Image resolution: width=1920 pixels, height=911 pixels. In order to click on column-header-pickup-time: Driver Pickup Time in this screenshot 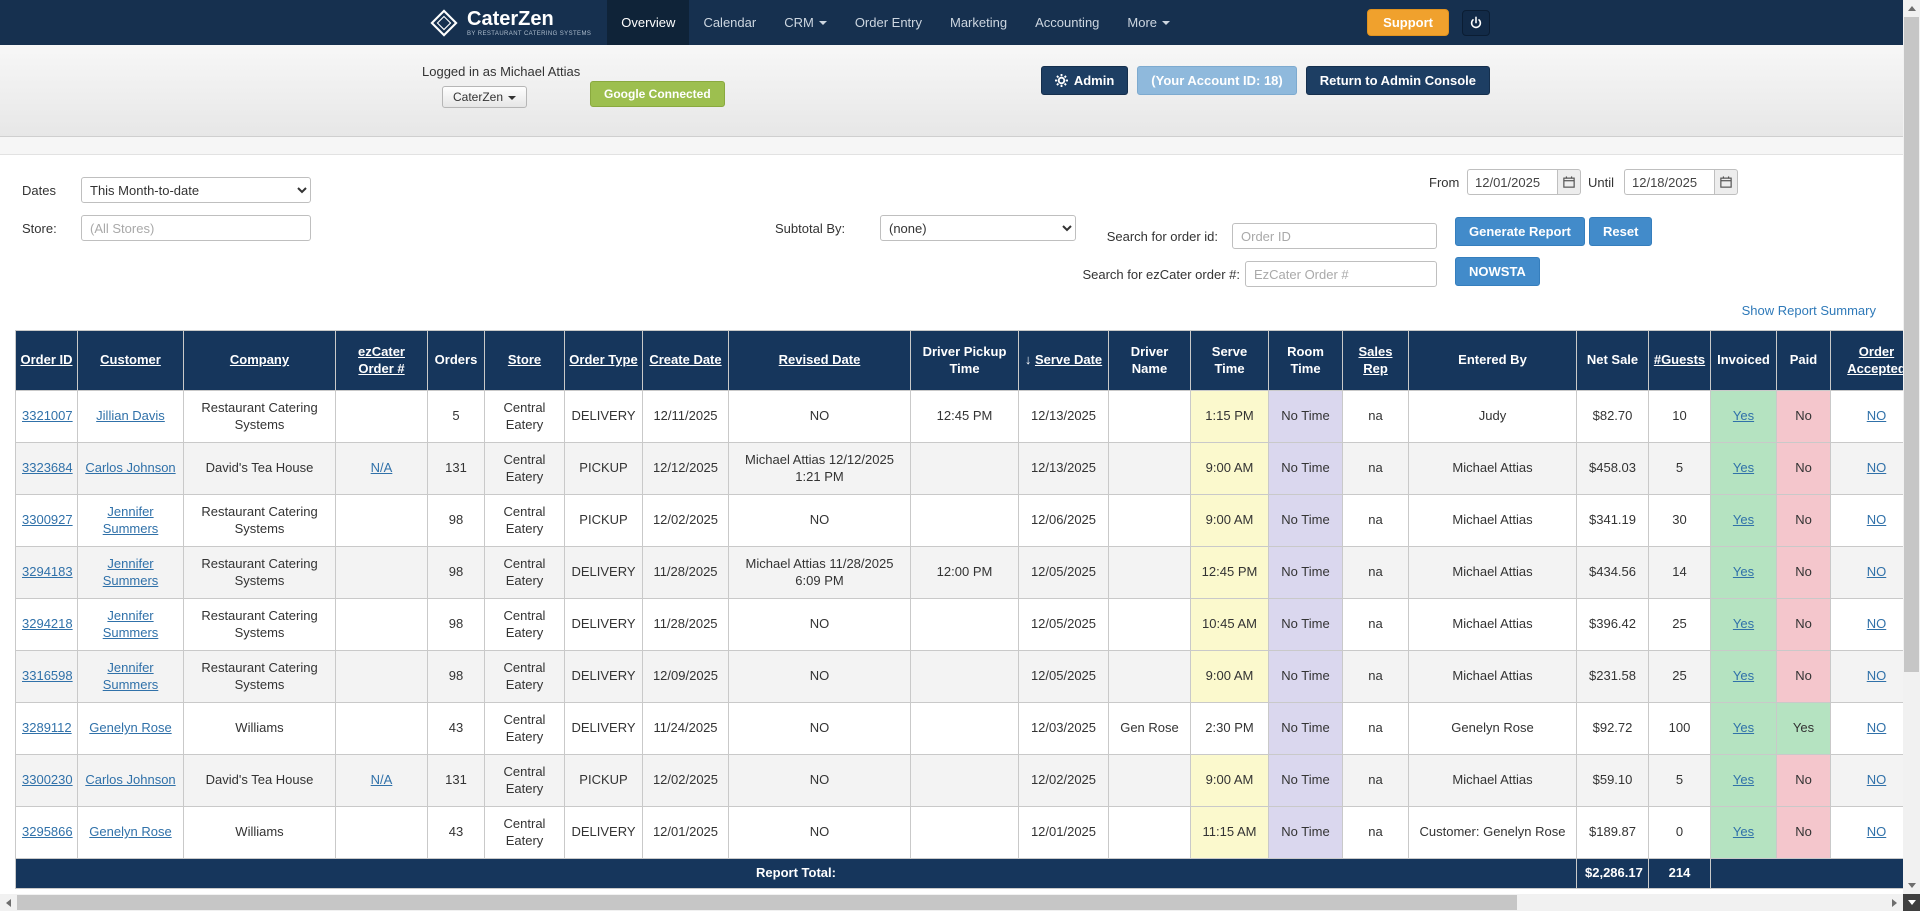, I will do `click(964, 360)`.